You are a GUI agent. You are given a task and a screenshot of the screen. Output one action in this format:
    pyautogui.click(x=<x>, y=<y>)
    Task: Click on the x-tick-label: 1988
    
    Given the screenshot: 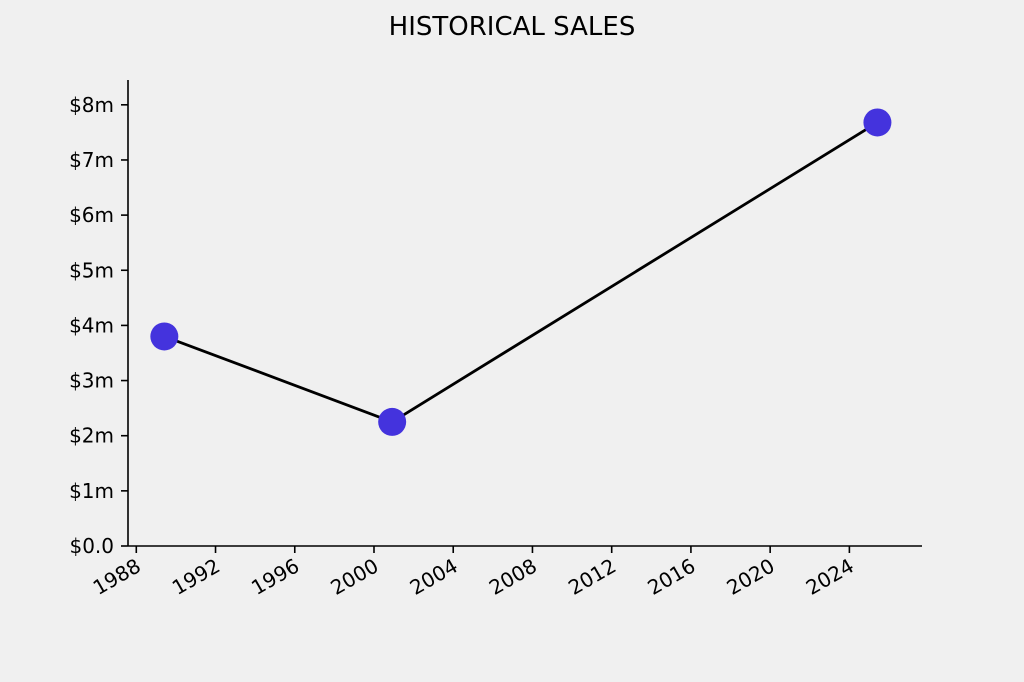 What is the action you would take?
    pyautogui.click(x=117, y=577)
    